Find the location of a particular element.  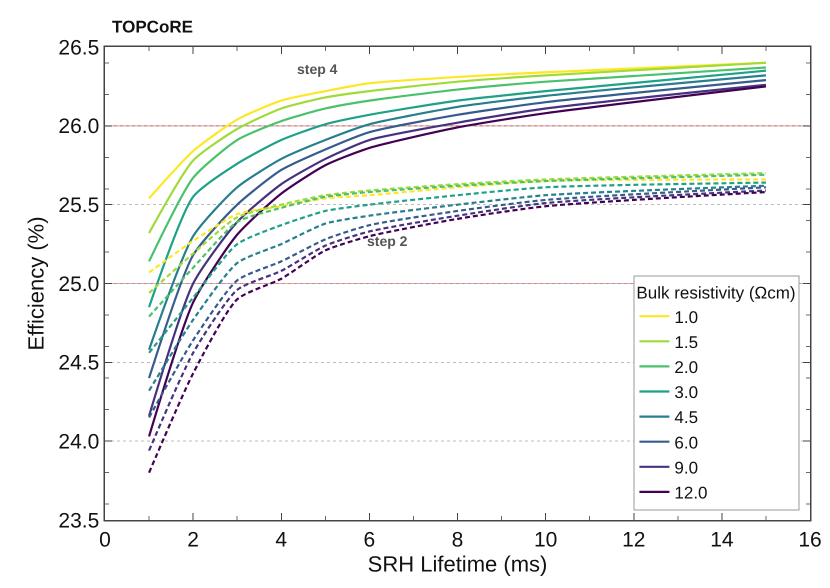

y-tick-label: 25.0 is located at coordinates (79, 284).